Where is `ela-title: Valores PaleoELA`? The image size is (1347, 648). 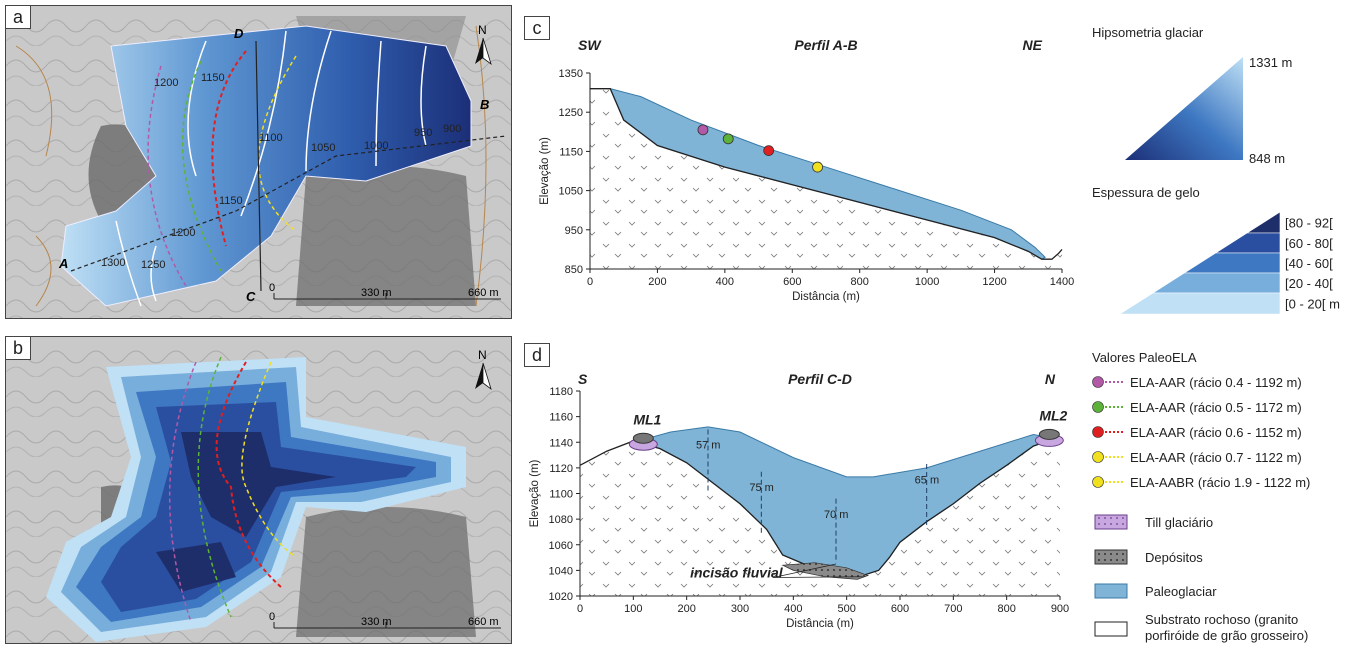 ela-title: Valores PaleoELA is located at coordinates (1144, 357).